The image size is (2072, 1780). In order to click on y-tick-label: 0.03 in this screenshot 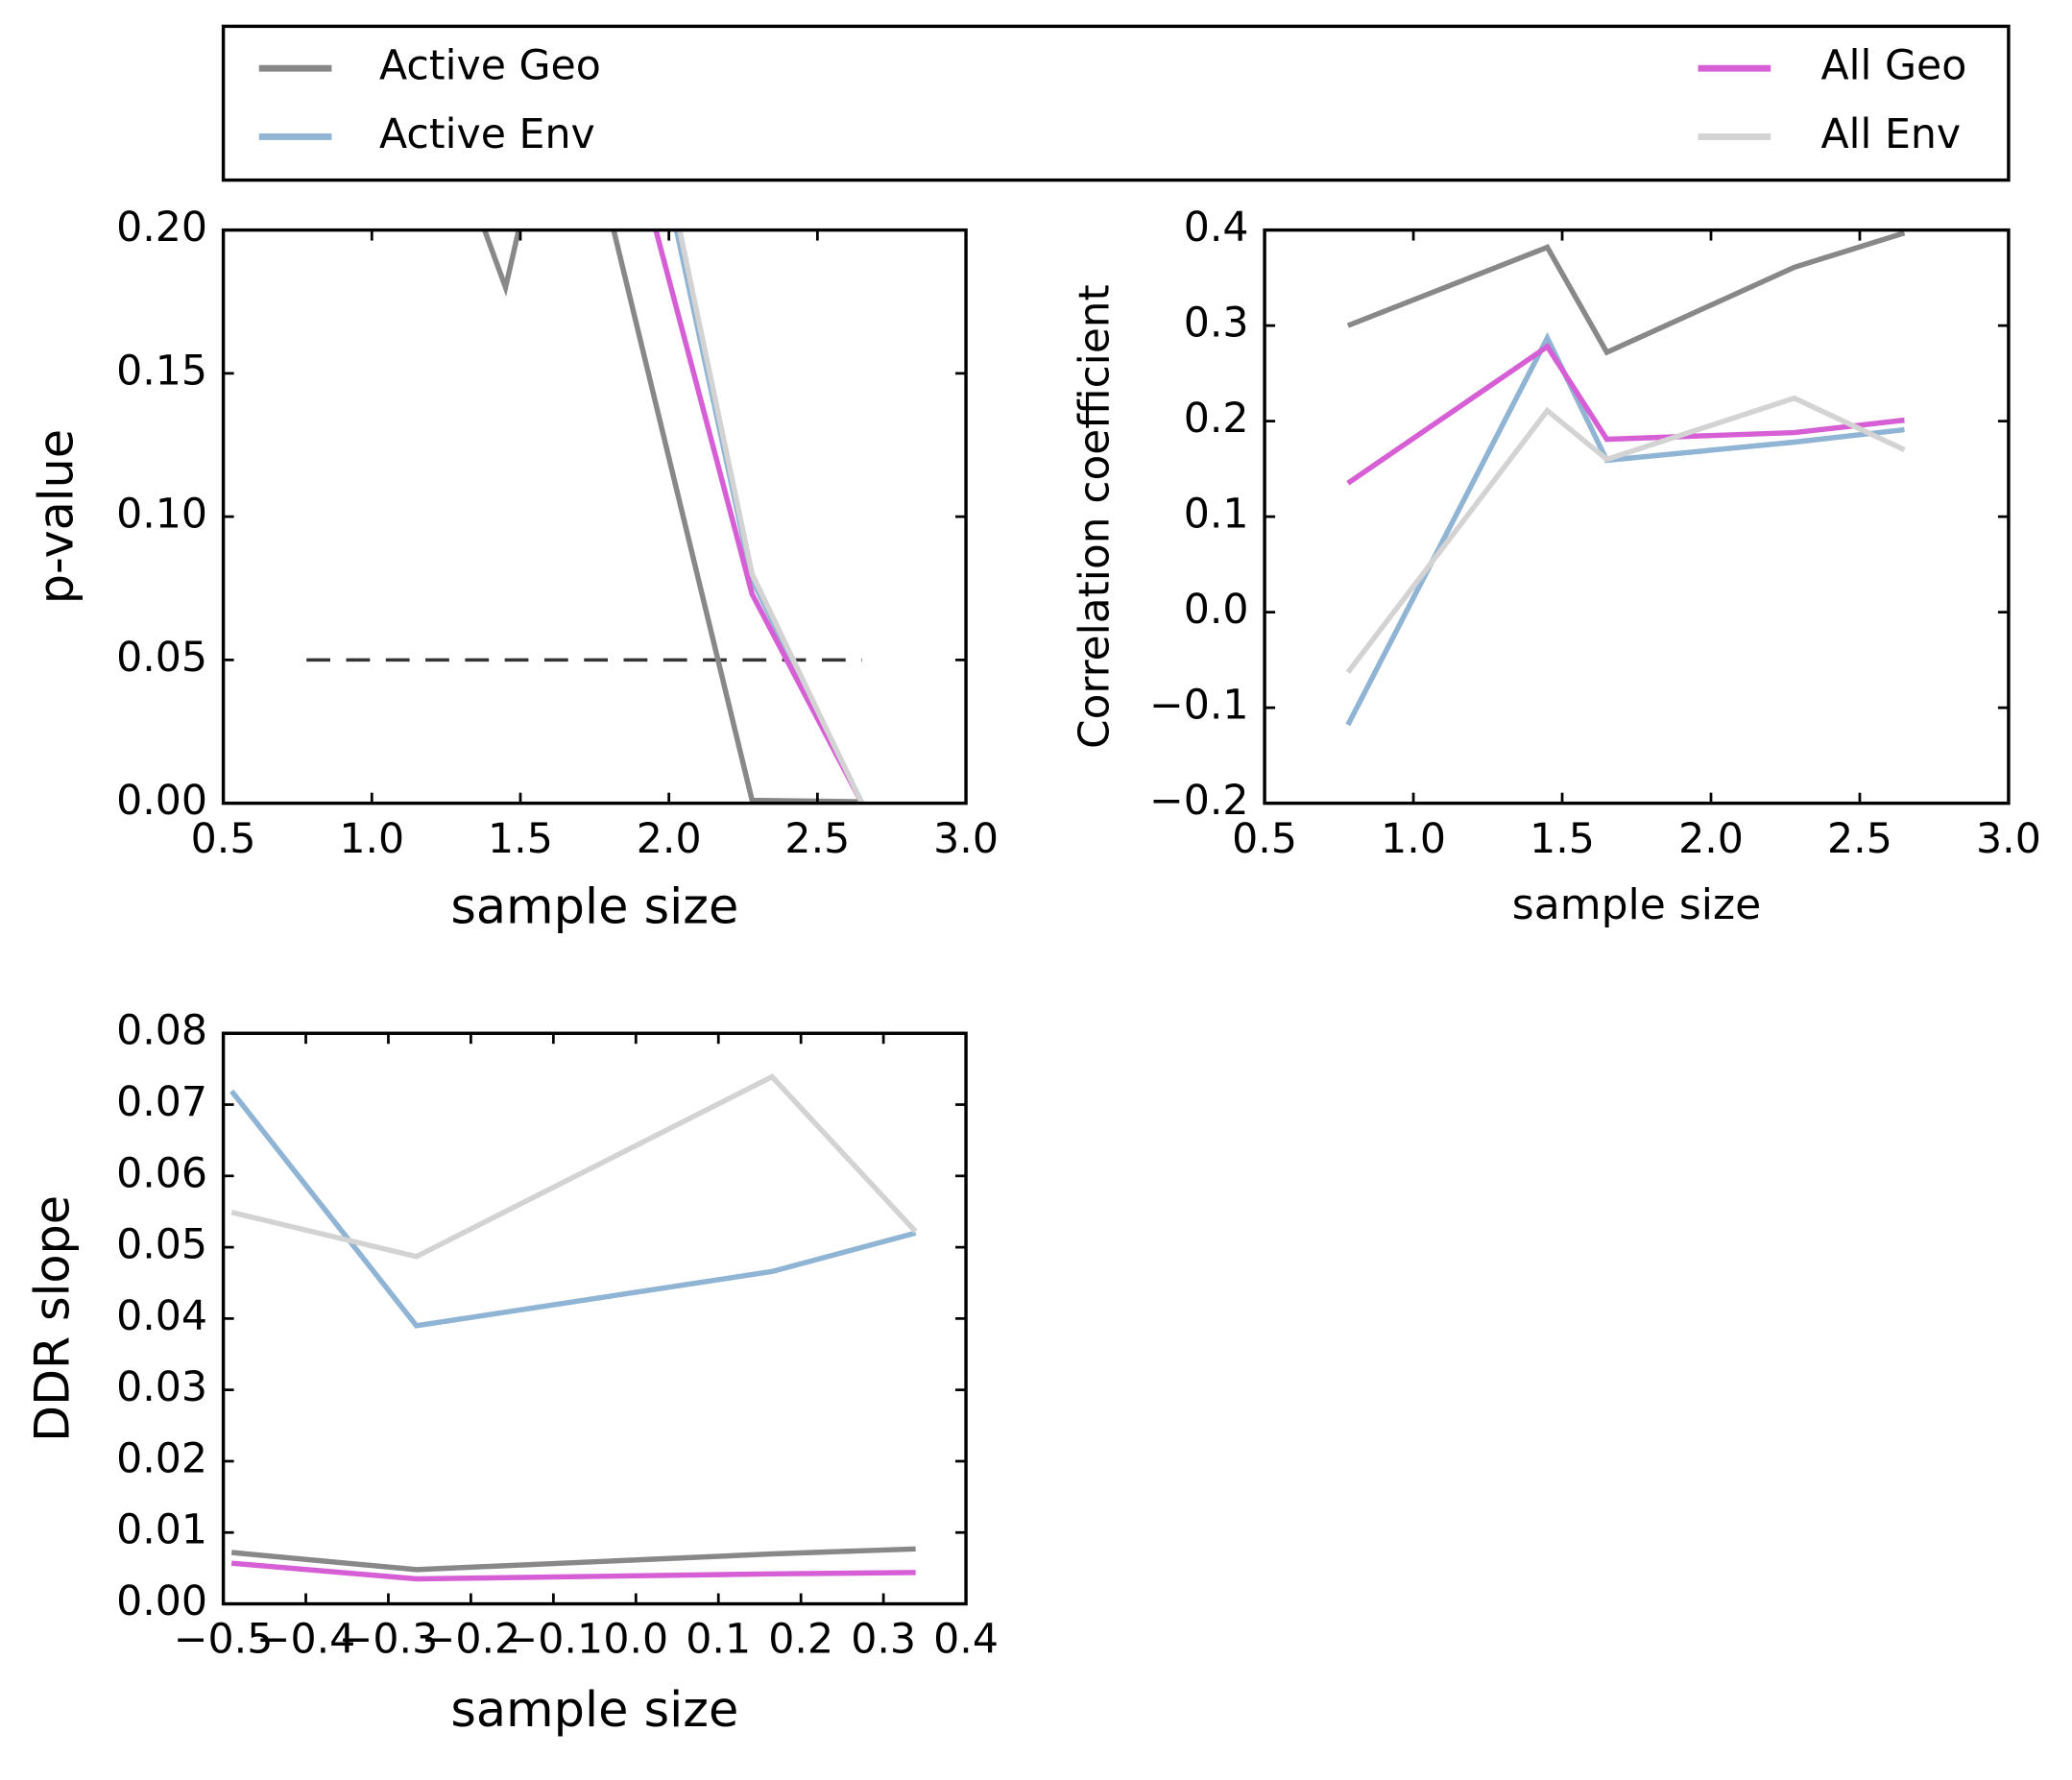, I will do `click(161, 1387)`.